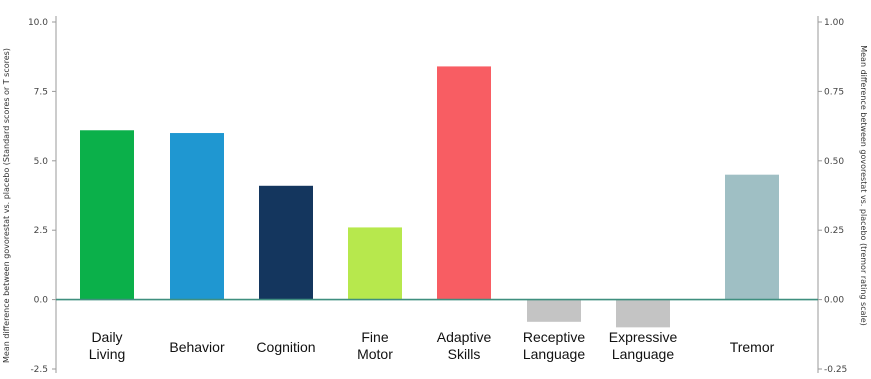  Describe the element at coordinates (834, 231) in the screenshot. I see `right-tick-label: 0.25` at that location.